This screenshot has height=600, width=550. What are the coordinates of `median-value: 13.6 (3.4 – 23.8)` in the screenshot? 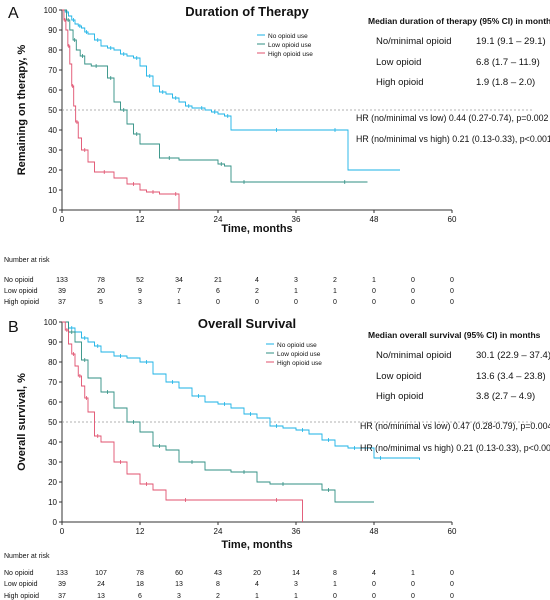 It's located at (511, 376).